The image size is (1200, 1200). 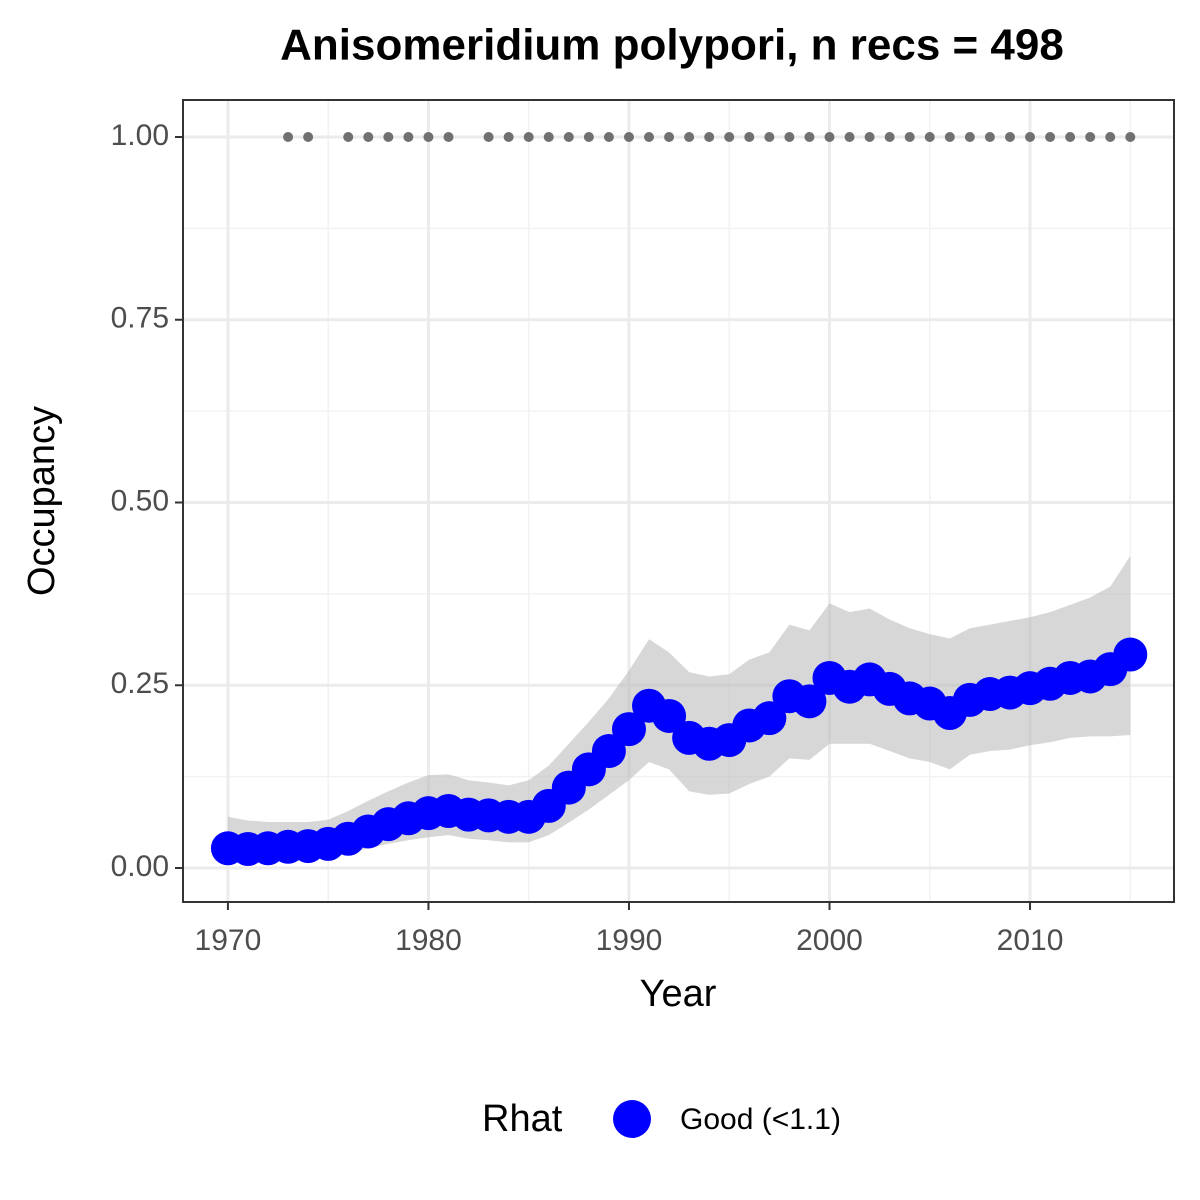 I want to click on legend-label: Good (<1.1), so click(x=760, y=1119).